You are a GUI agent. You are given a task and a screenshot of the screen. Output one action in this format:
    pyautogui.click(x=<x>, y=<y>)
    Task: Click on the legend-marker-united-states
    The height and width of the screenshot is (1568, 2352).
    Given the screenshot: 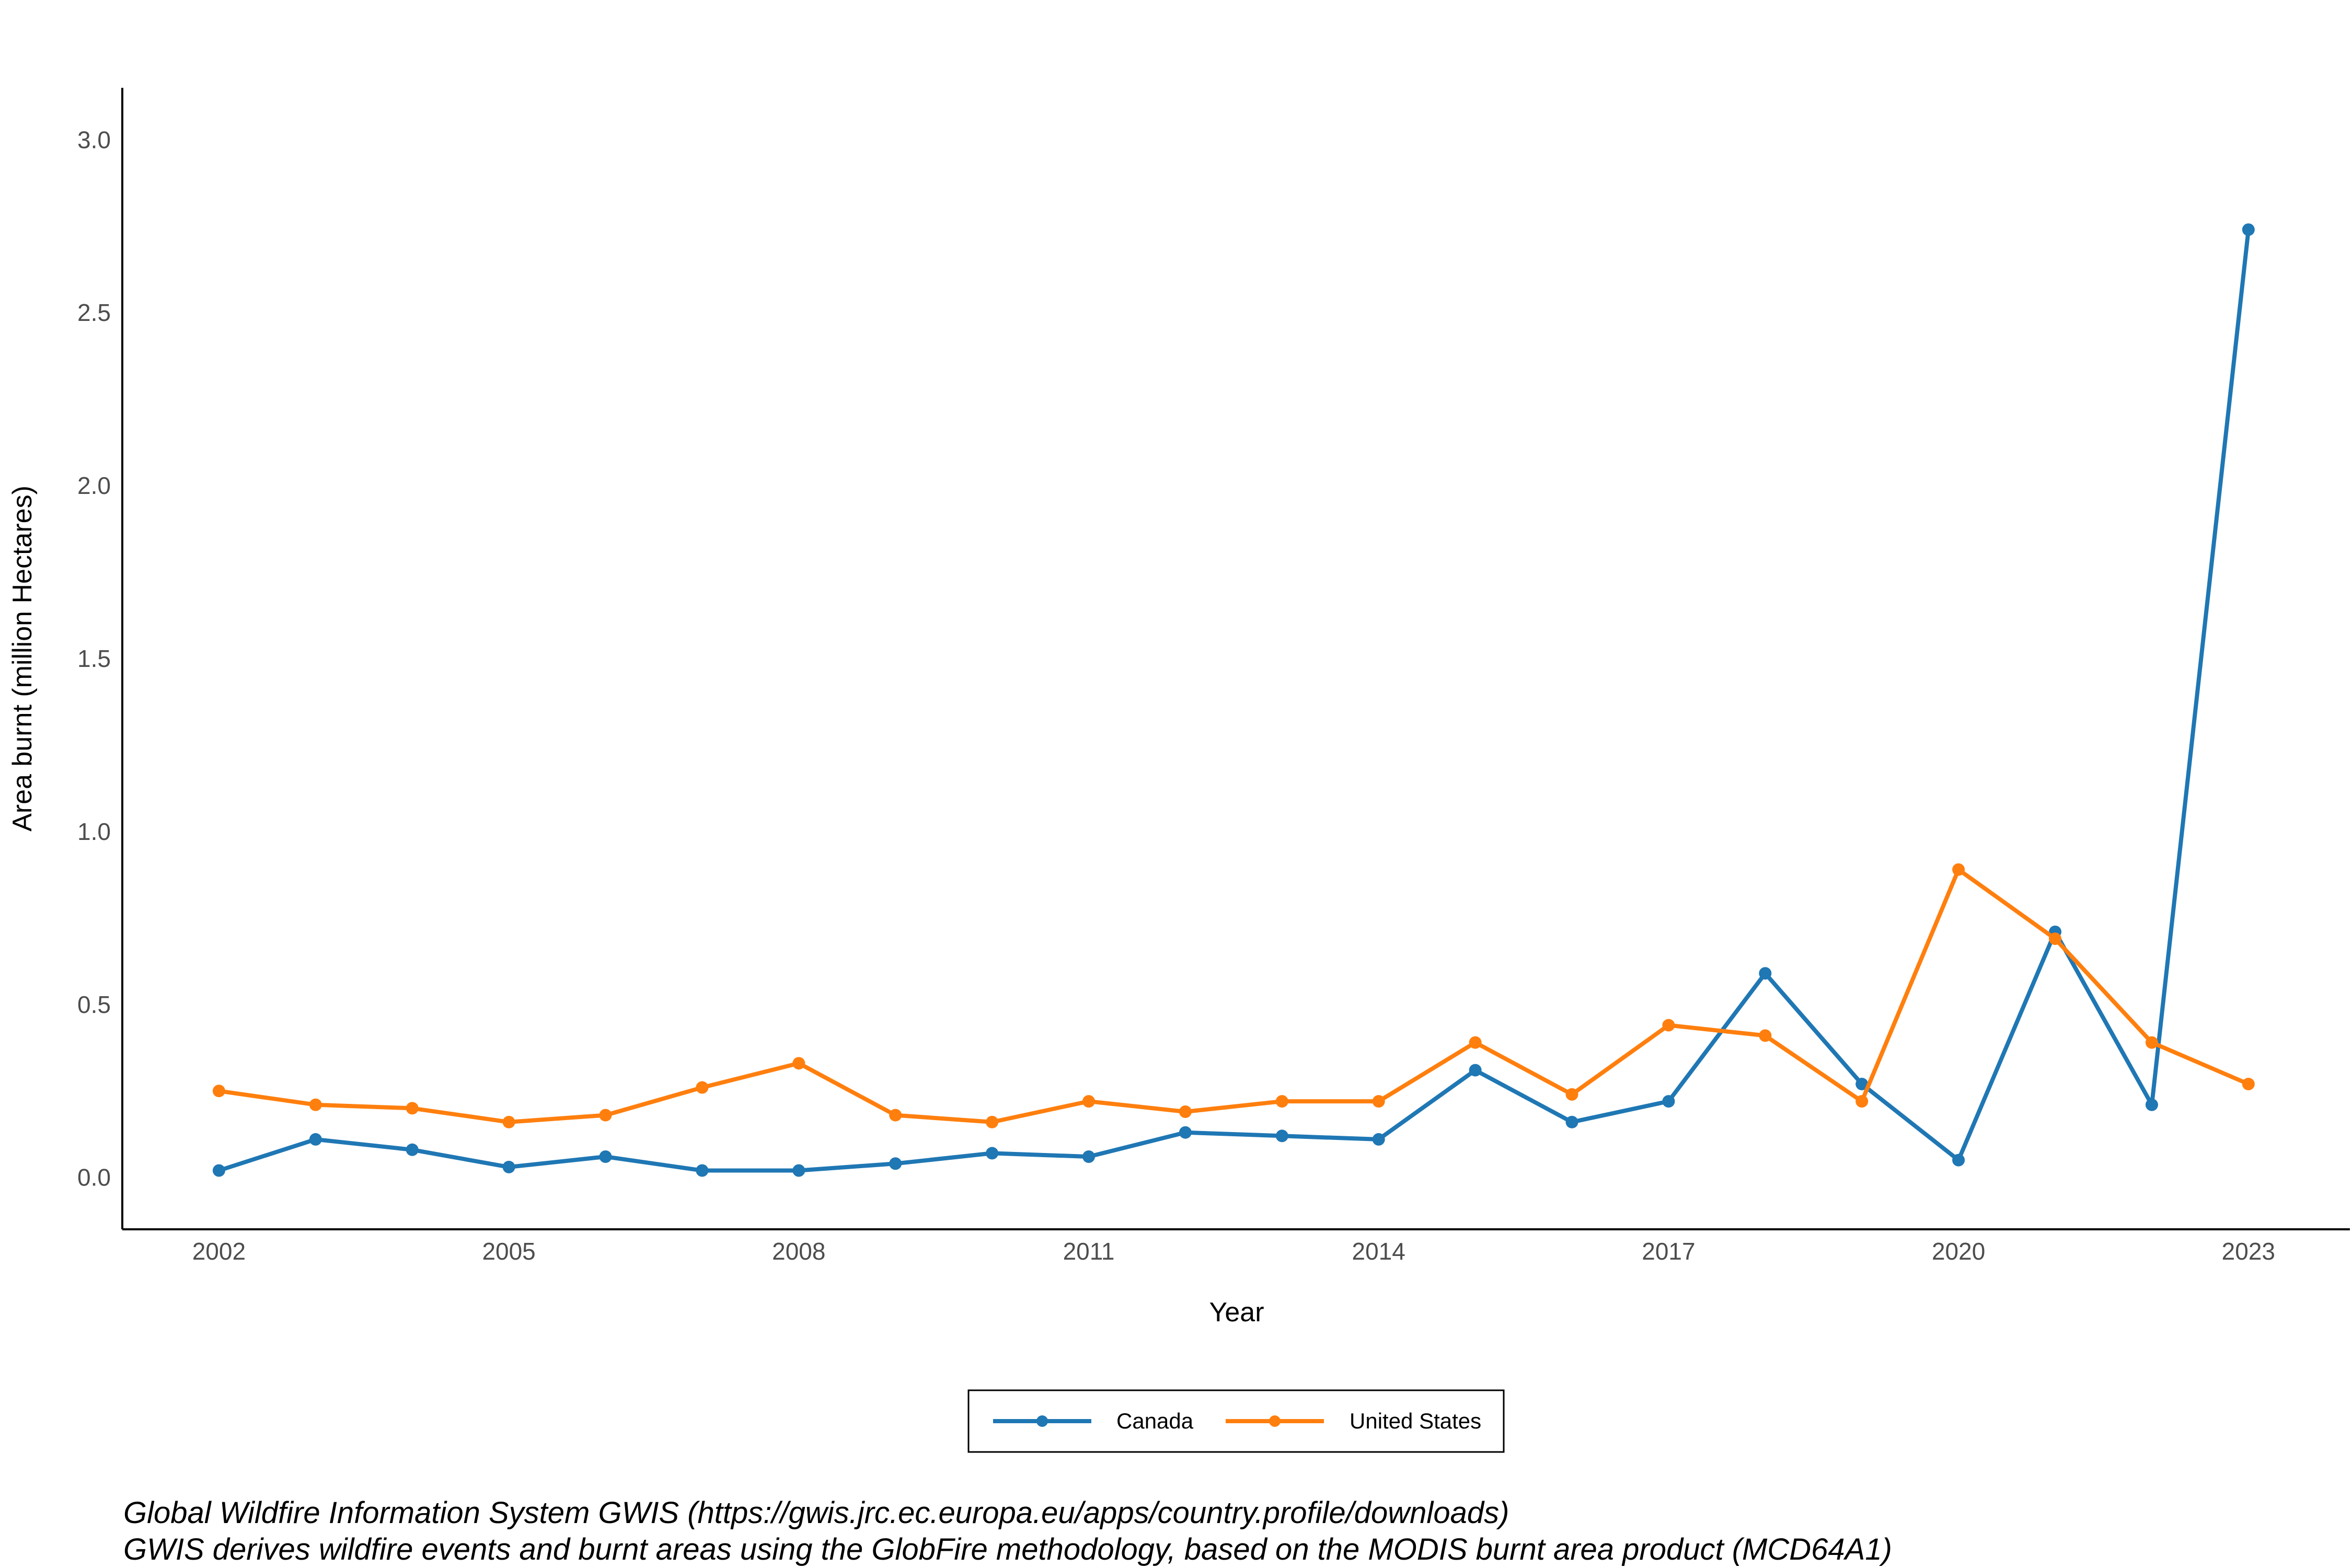 What is the action you would take?
    pyautogui.click(x=1275, y=1421)
    